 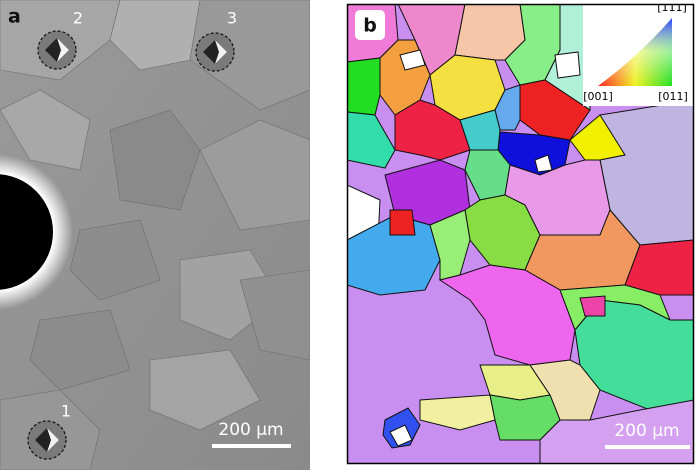 I want to click on panel-label: b, so click(x=370, y=26).